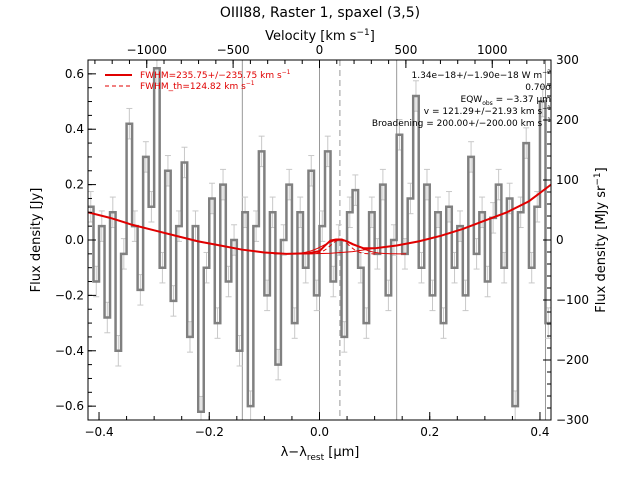  Describe the element at coordinates (482, 75) in the screenshot. I see `annotation-flux: 1.34e−18+/−1.90e−18 W m−2` at that location.